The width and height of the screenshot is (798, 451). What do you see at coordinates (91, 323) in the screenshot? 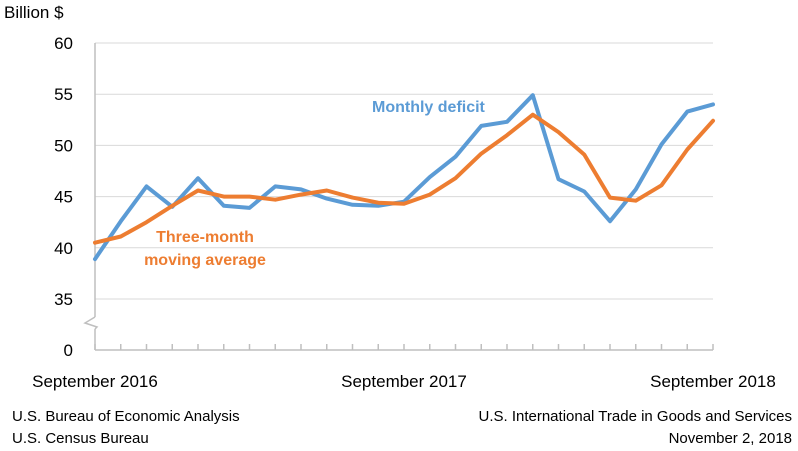
I see `y-axis-break` at bounding box center [91, 323].